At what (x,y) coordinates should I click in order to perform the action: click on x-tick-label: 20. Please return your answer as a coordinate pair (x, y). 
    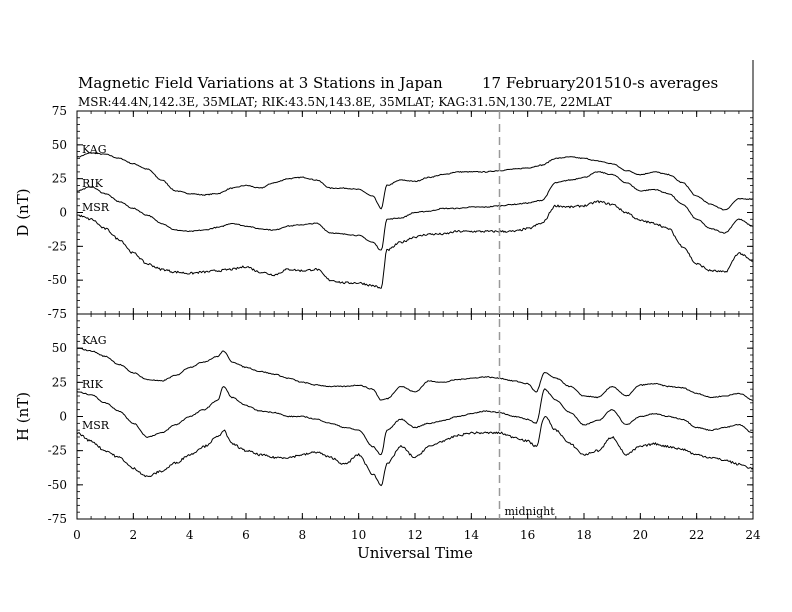
    Looking at the image, I should click on (640, 535).